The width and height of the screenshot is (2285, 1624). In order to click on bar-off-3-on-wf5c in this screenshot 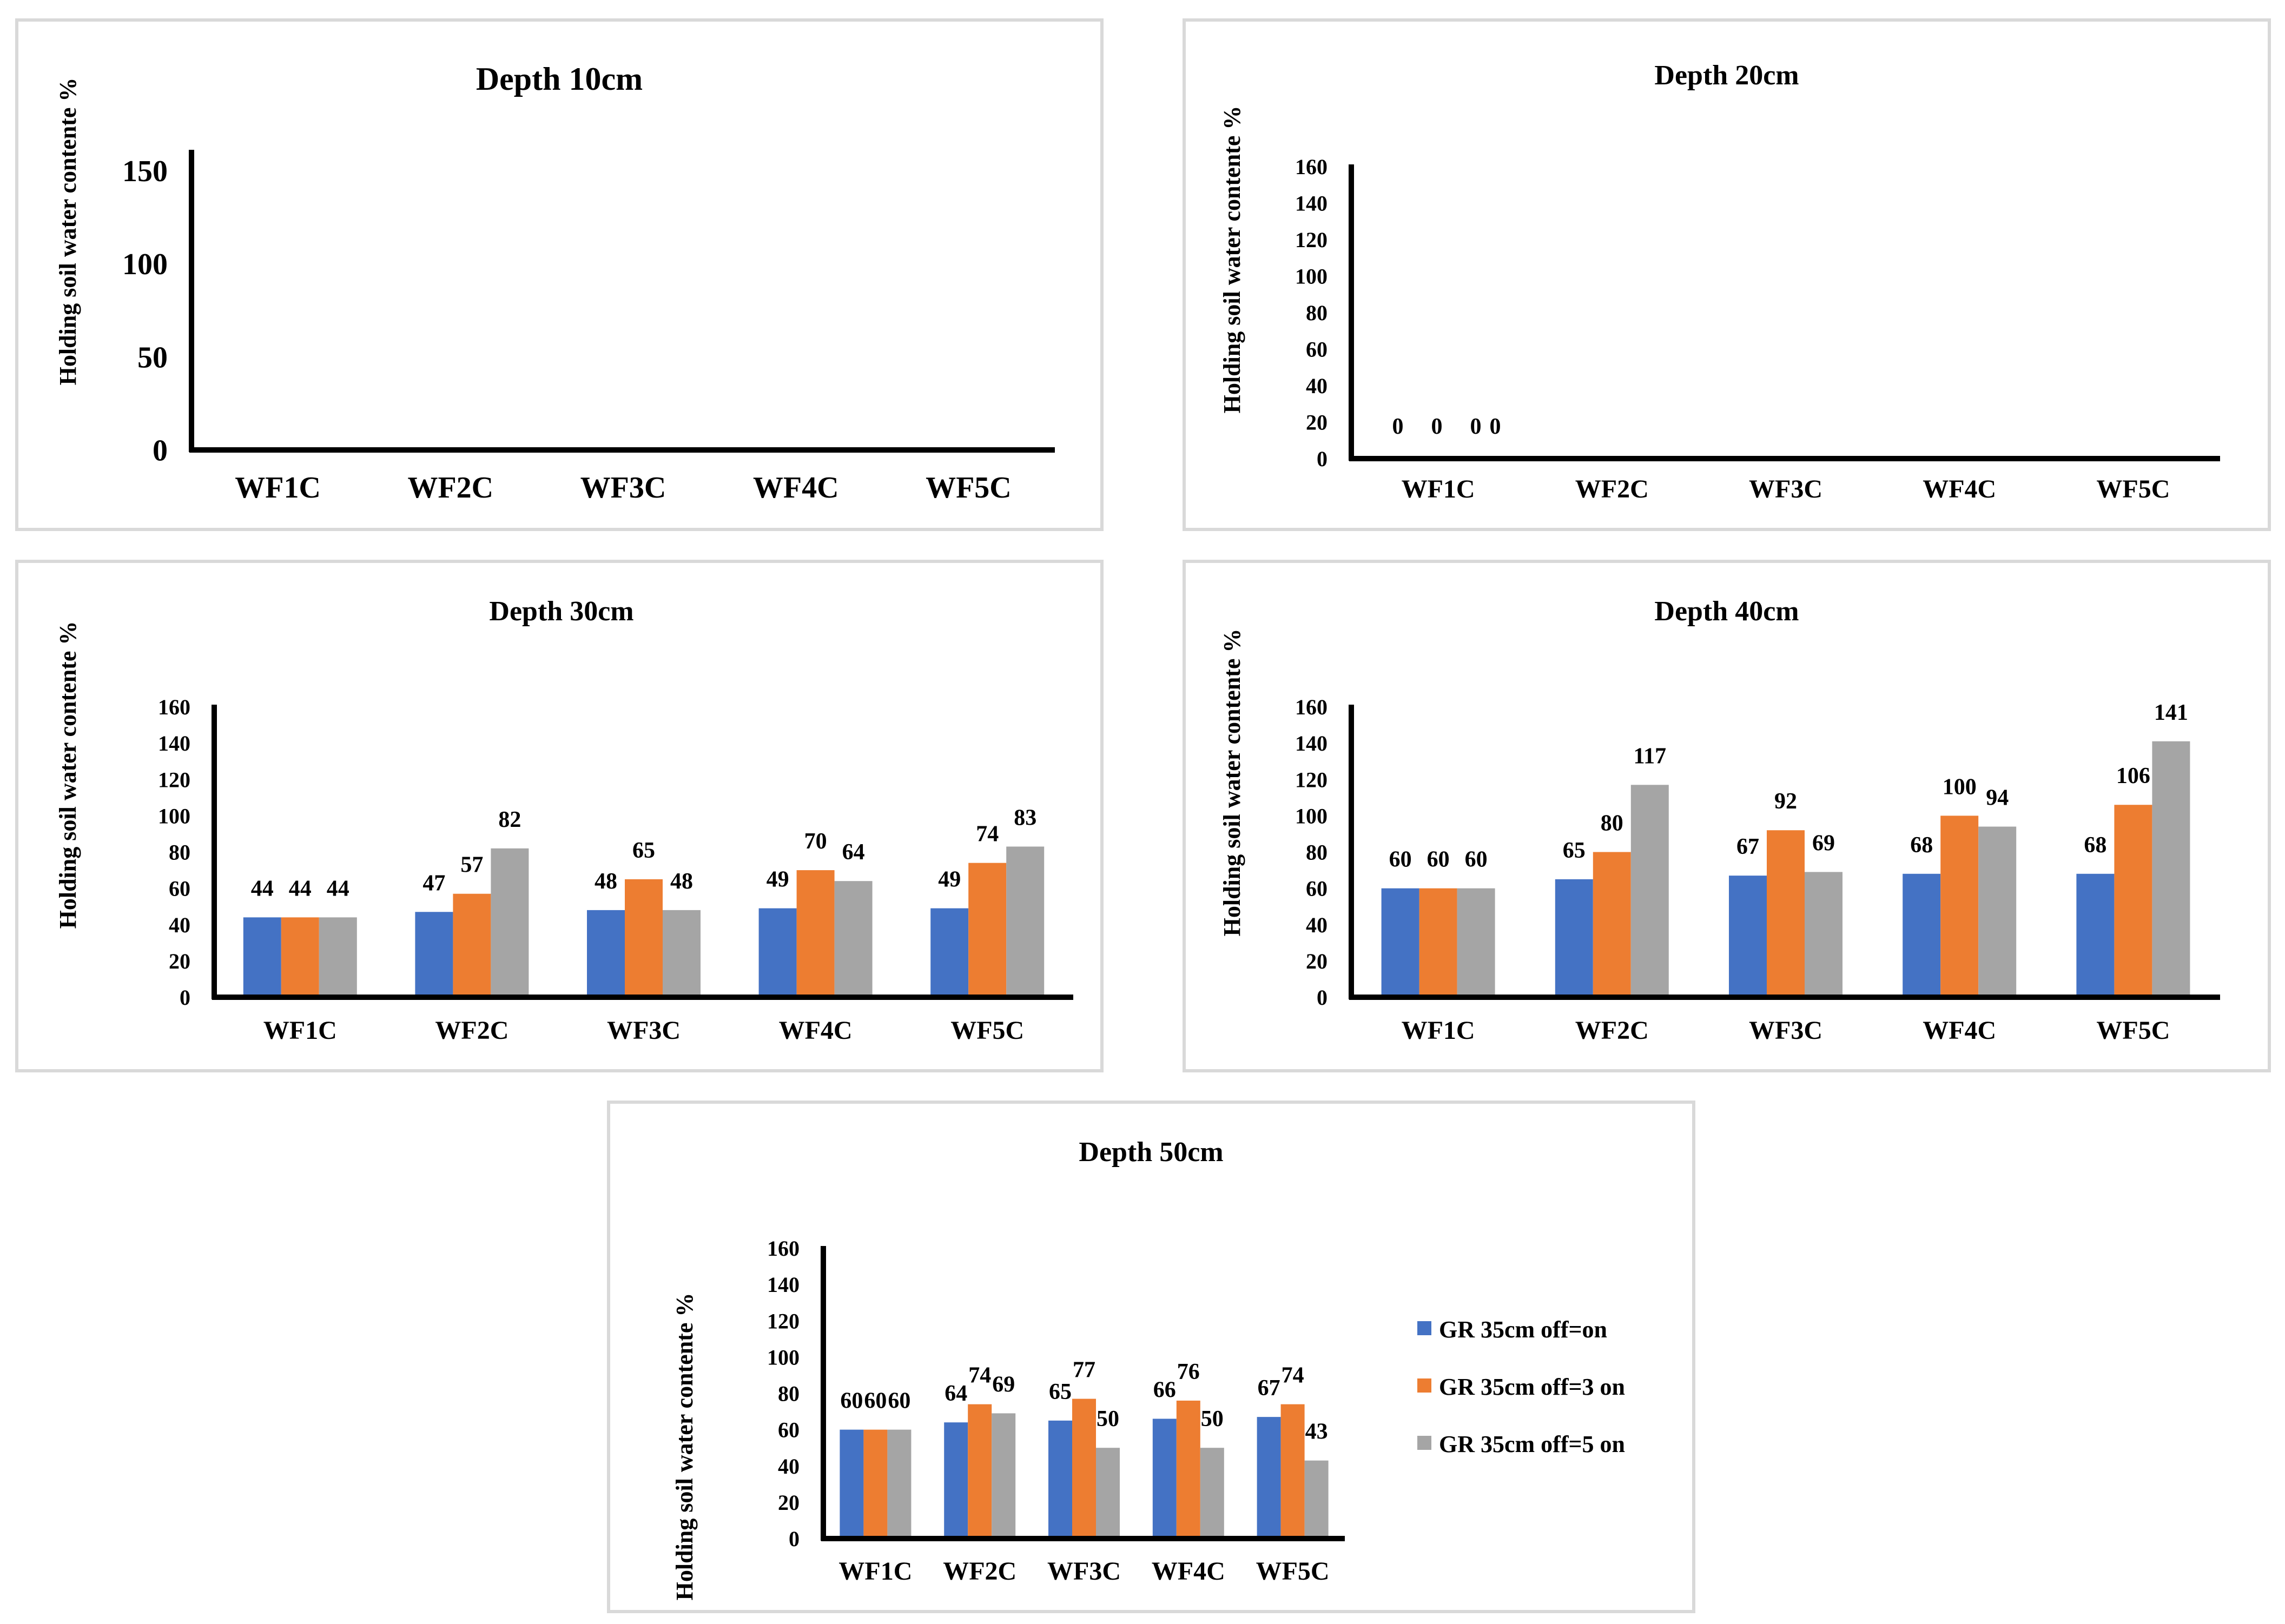, I will do `click(1293, 1471)`.